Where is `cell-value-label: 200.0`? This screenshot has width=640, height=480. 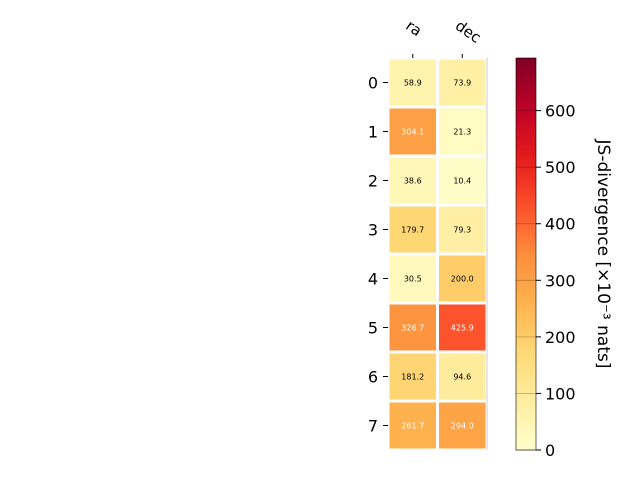 cell-value-label: 200.0 is located at coordinates (462, 279).